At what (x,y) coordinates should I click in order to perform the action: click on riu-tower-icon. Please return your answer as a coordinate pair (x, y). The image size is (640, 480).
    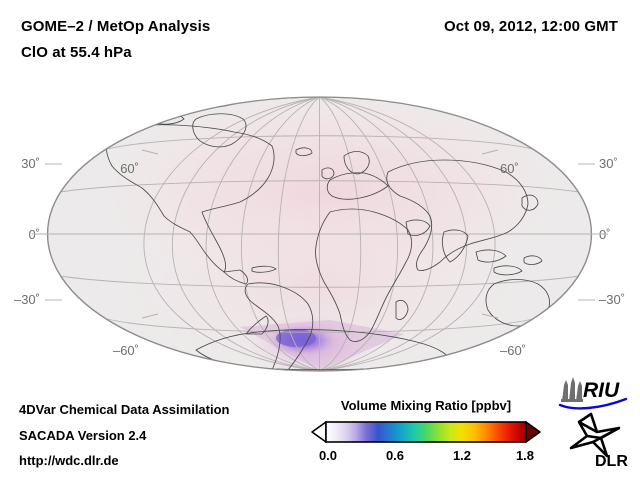
    Looking at the image, I should click on (572, 389).